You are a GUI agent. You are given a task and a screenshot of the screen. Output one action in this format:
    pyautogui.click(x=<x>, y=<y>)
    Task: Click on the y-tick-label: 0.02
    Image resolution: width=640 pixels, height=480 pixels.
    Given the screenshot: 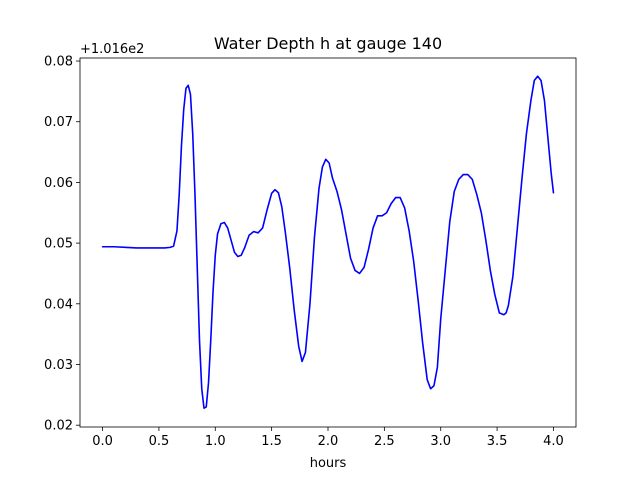 What is the action you would take?
    pyautogui.click(x=58, y=426)
    